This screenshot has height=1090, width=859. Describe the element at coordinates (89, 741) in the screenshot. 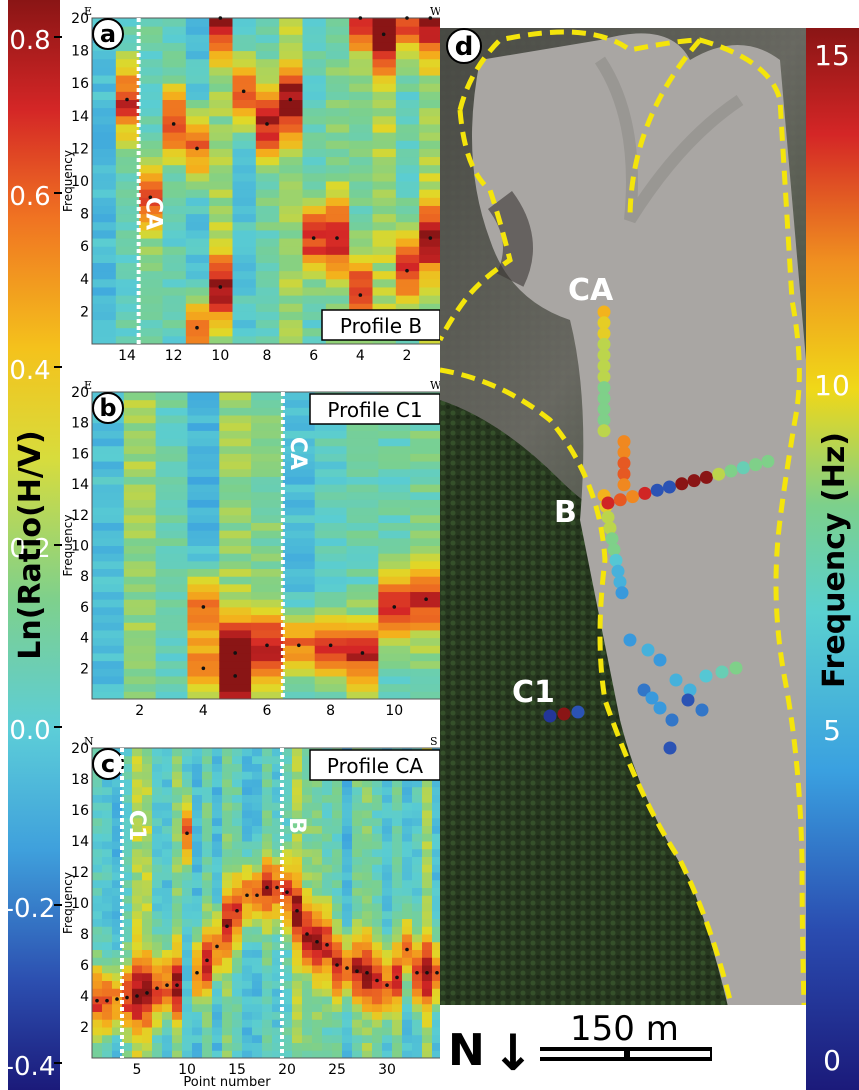

I see `direction-left: N` at that location.